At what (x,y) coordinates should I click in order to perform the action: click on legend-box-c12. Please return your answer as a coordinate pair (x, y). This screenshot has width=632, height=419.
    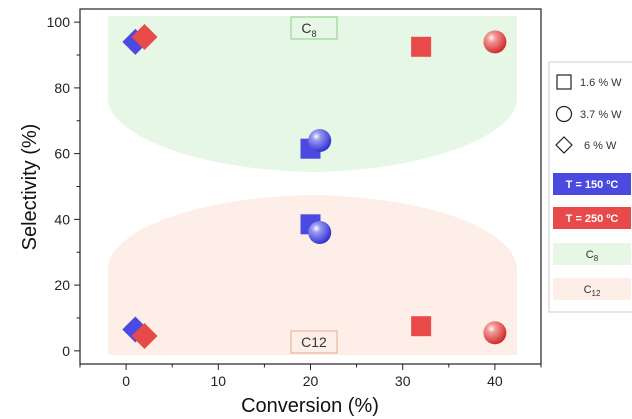
    Looking at the image, I should click on (592, 289).